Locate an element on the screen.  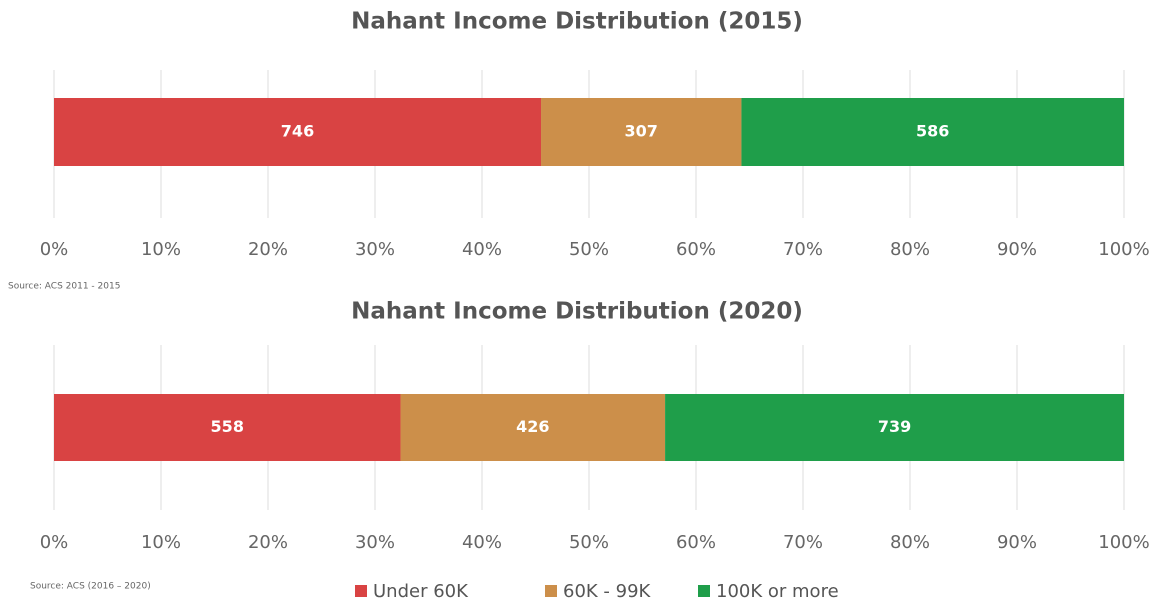
data-label: 586 is located at coordinates (932, 131).